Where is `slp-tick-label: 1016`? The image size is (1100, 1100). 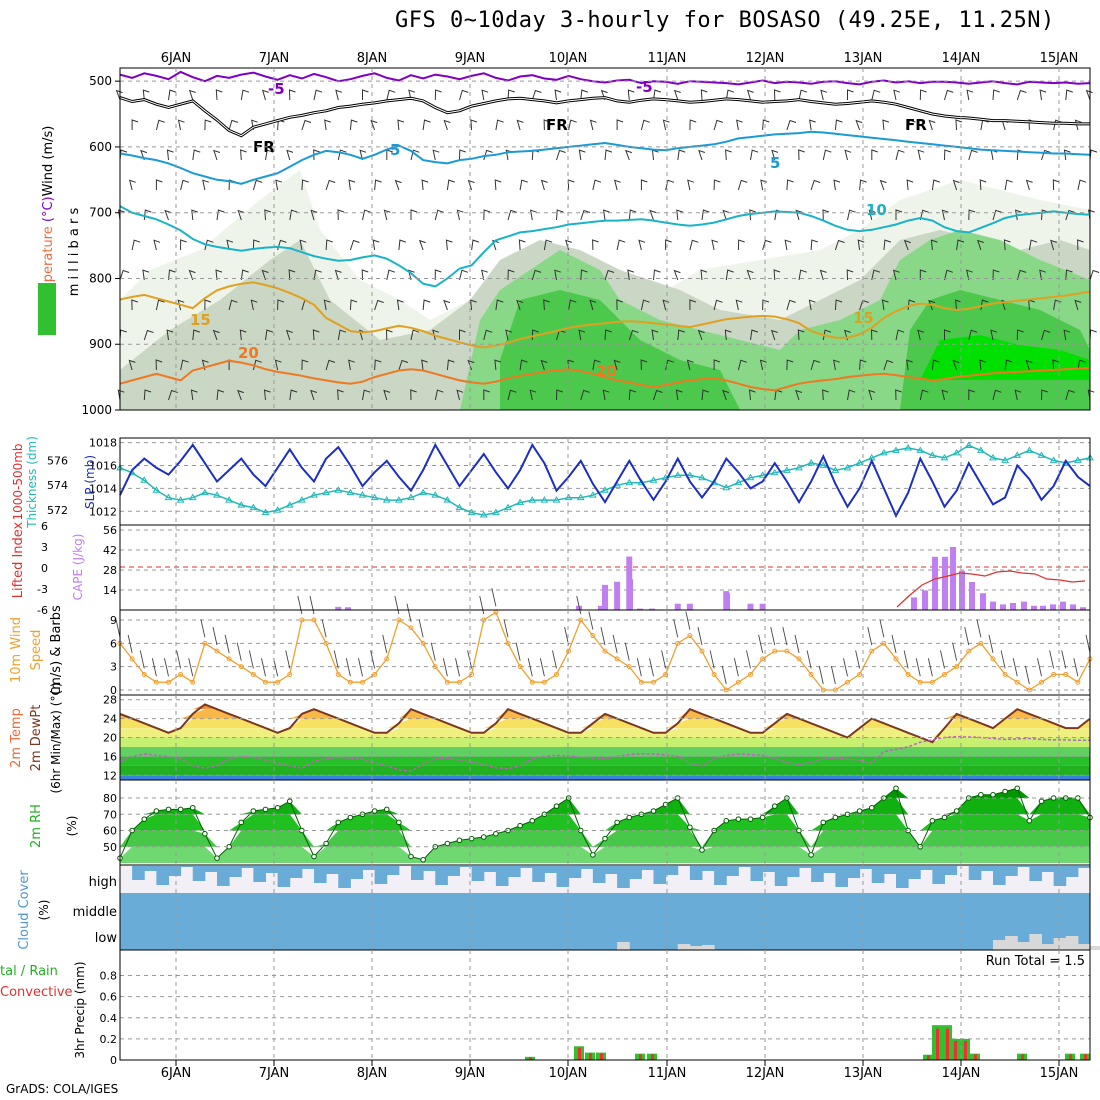
slp-tick-label: 1016 is located at coordinates (103, 465).